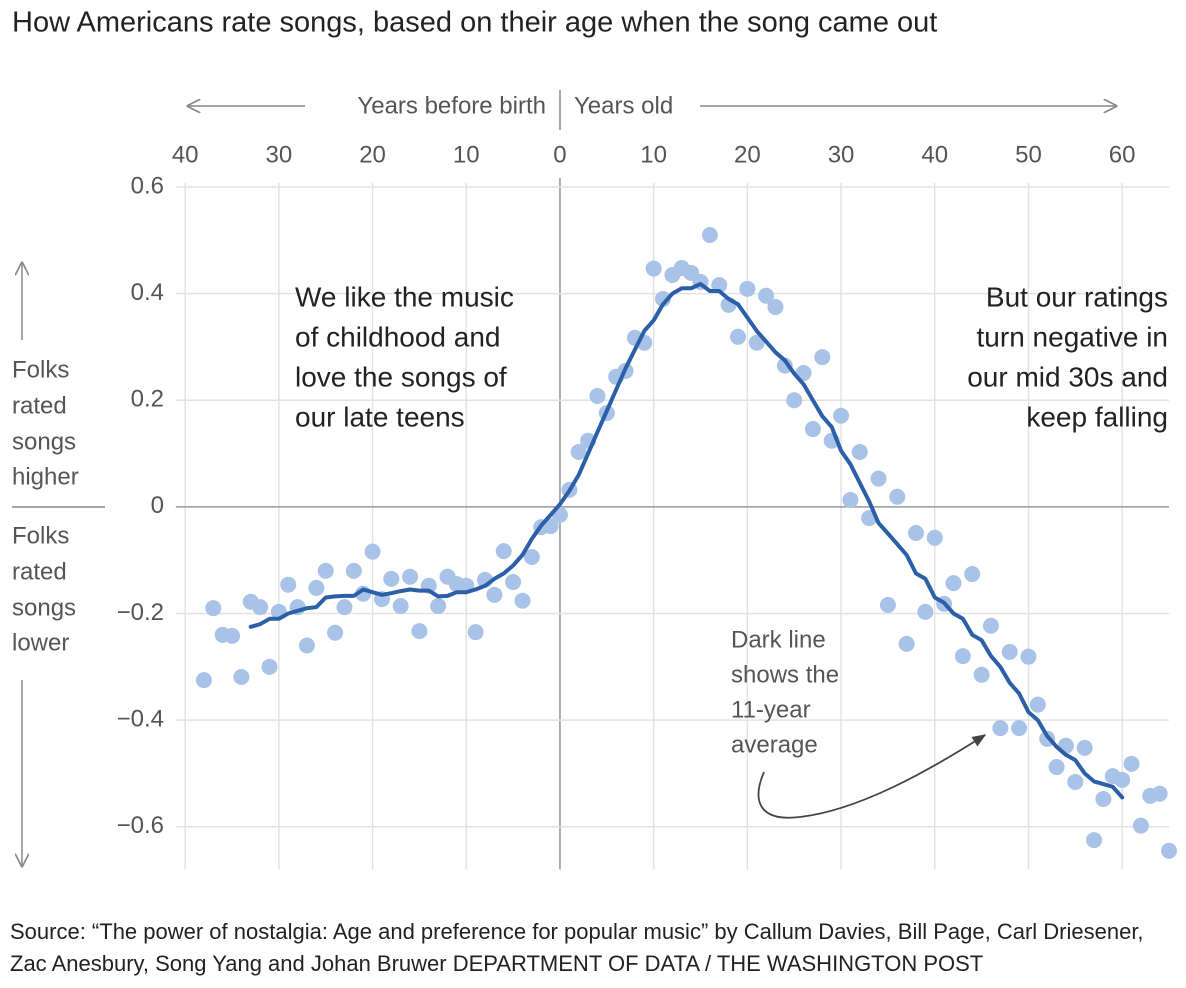  I want to click on y-tick-label: 0.6, so click(147, 185).